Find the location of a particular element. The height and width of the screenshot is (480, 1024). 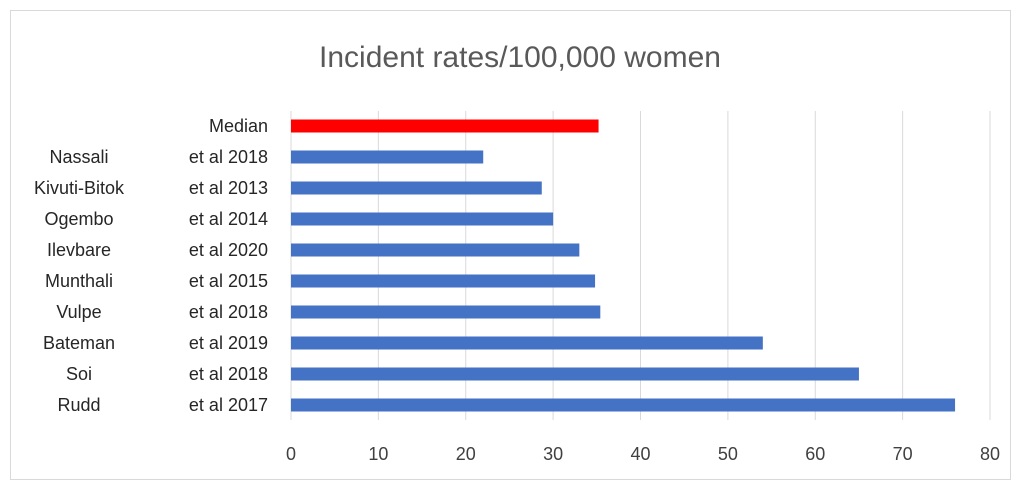

x-tick-label-70: 70 is located at coordinates (903, 454).